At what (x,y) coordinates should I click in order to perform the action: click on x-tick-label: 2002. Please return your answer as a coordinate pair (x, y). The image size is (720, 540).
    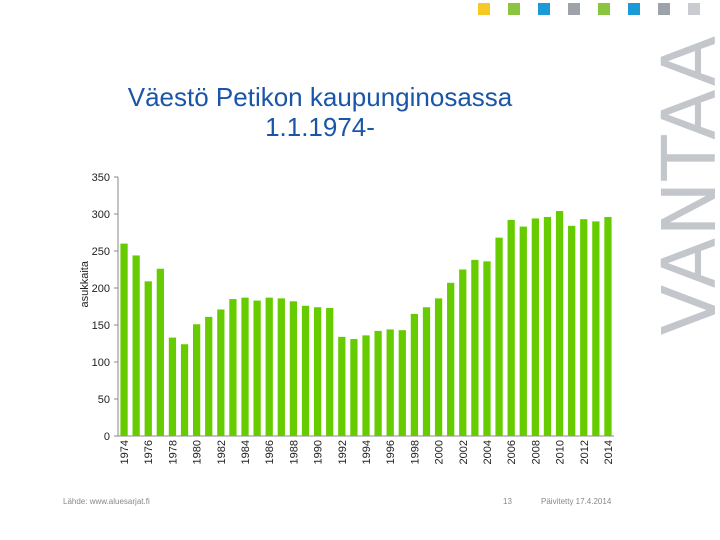
    Looking at the image, I should click on (464, 452).